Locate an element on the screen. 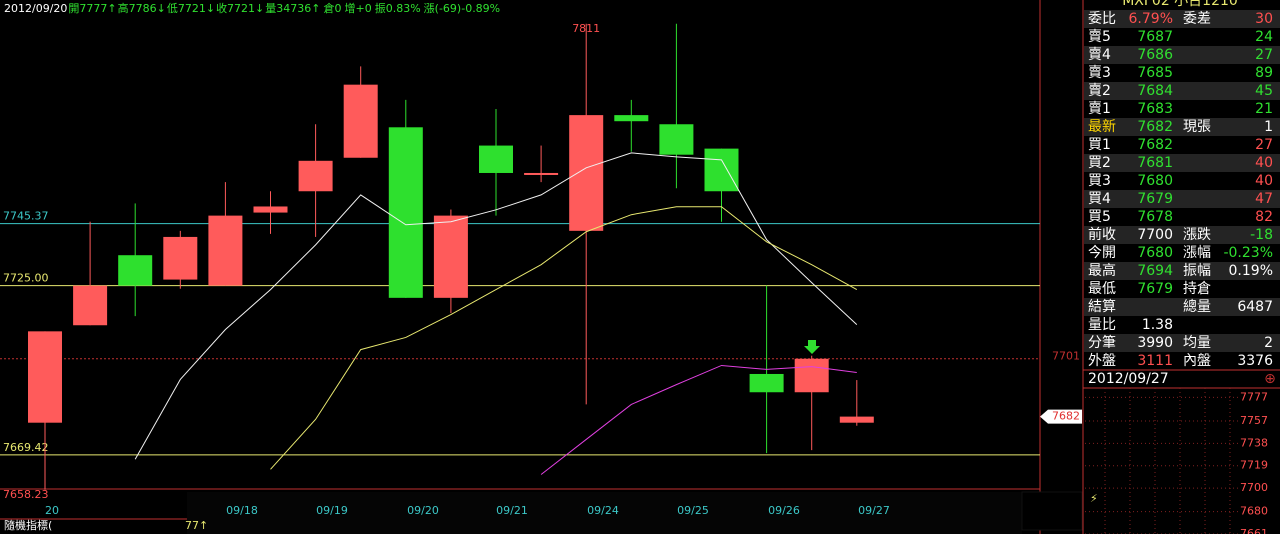 This screenshot has width=1280, height=534. level-label: 7701 is located at coordinates (1066, 356).